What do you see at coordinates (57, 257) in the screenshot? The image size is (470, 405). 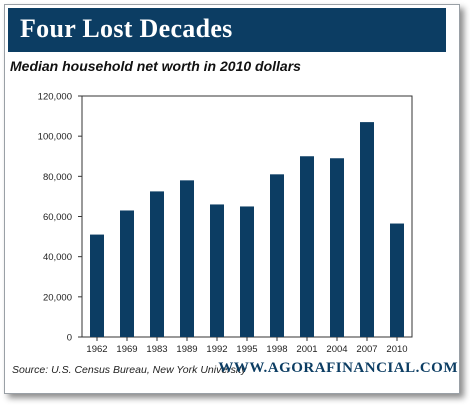 I see `y-tick-label: 40,000` at bounding box center [57, 257].